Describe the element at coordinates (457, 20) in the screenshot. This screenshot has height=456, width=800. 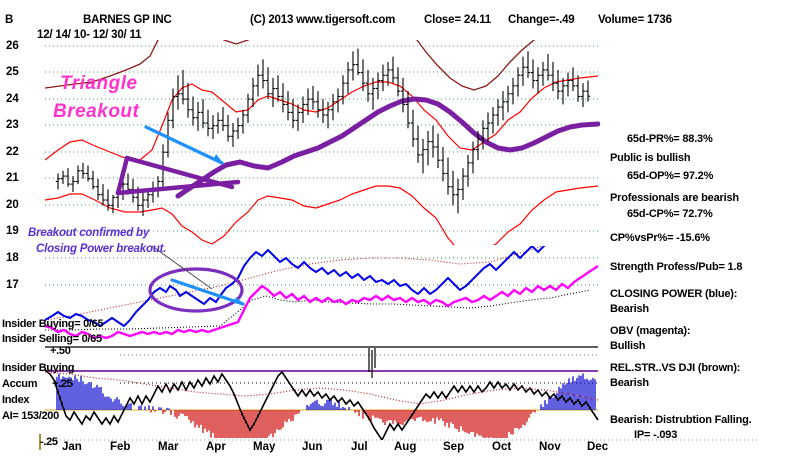
I see `close-value: Close= 24.11` at that location.